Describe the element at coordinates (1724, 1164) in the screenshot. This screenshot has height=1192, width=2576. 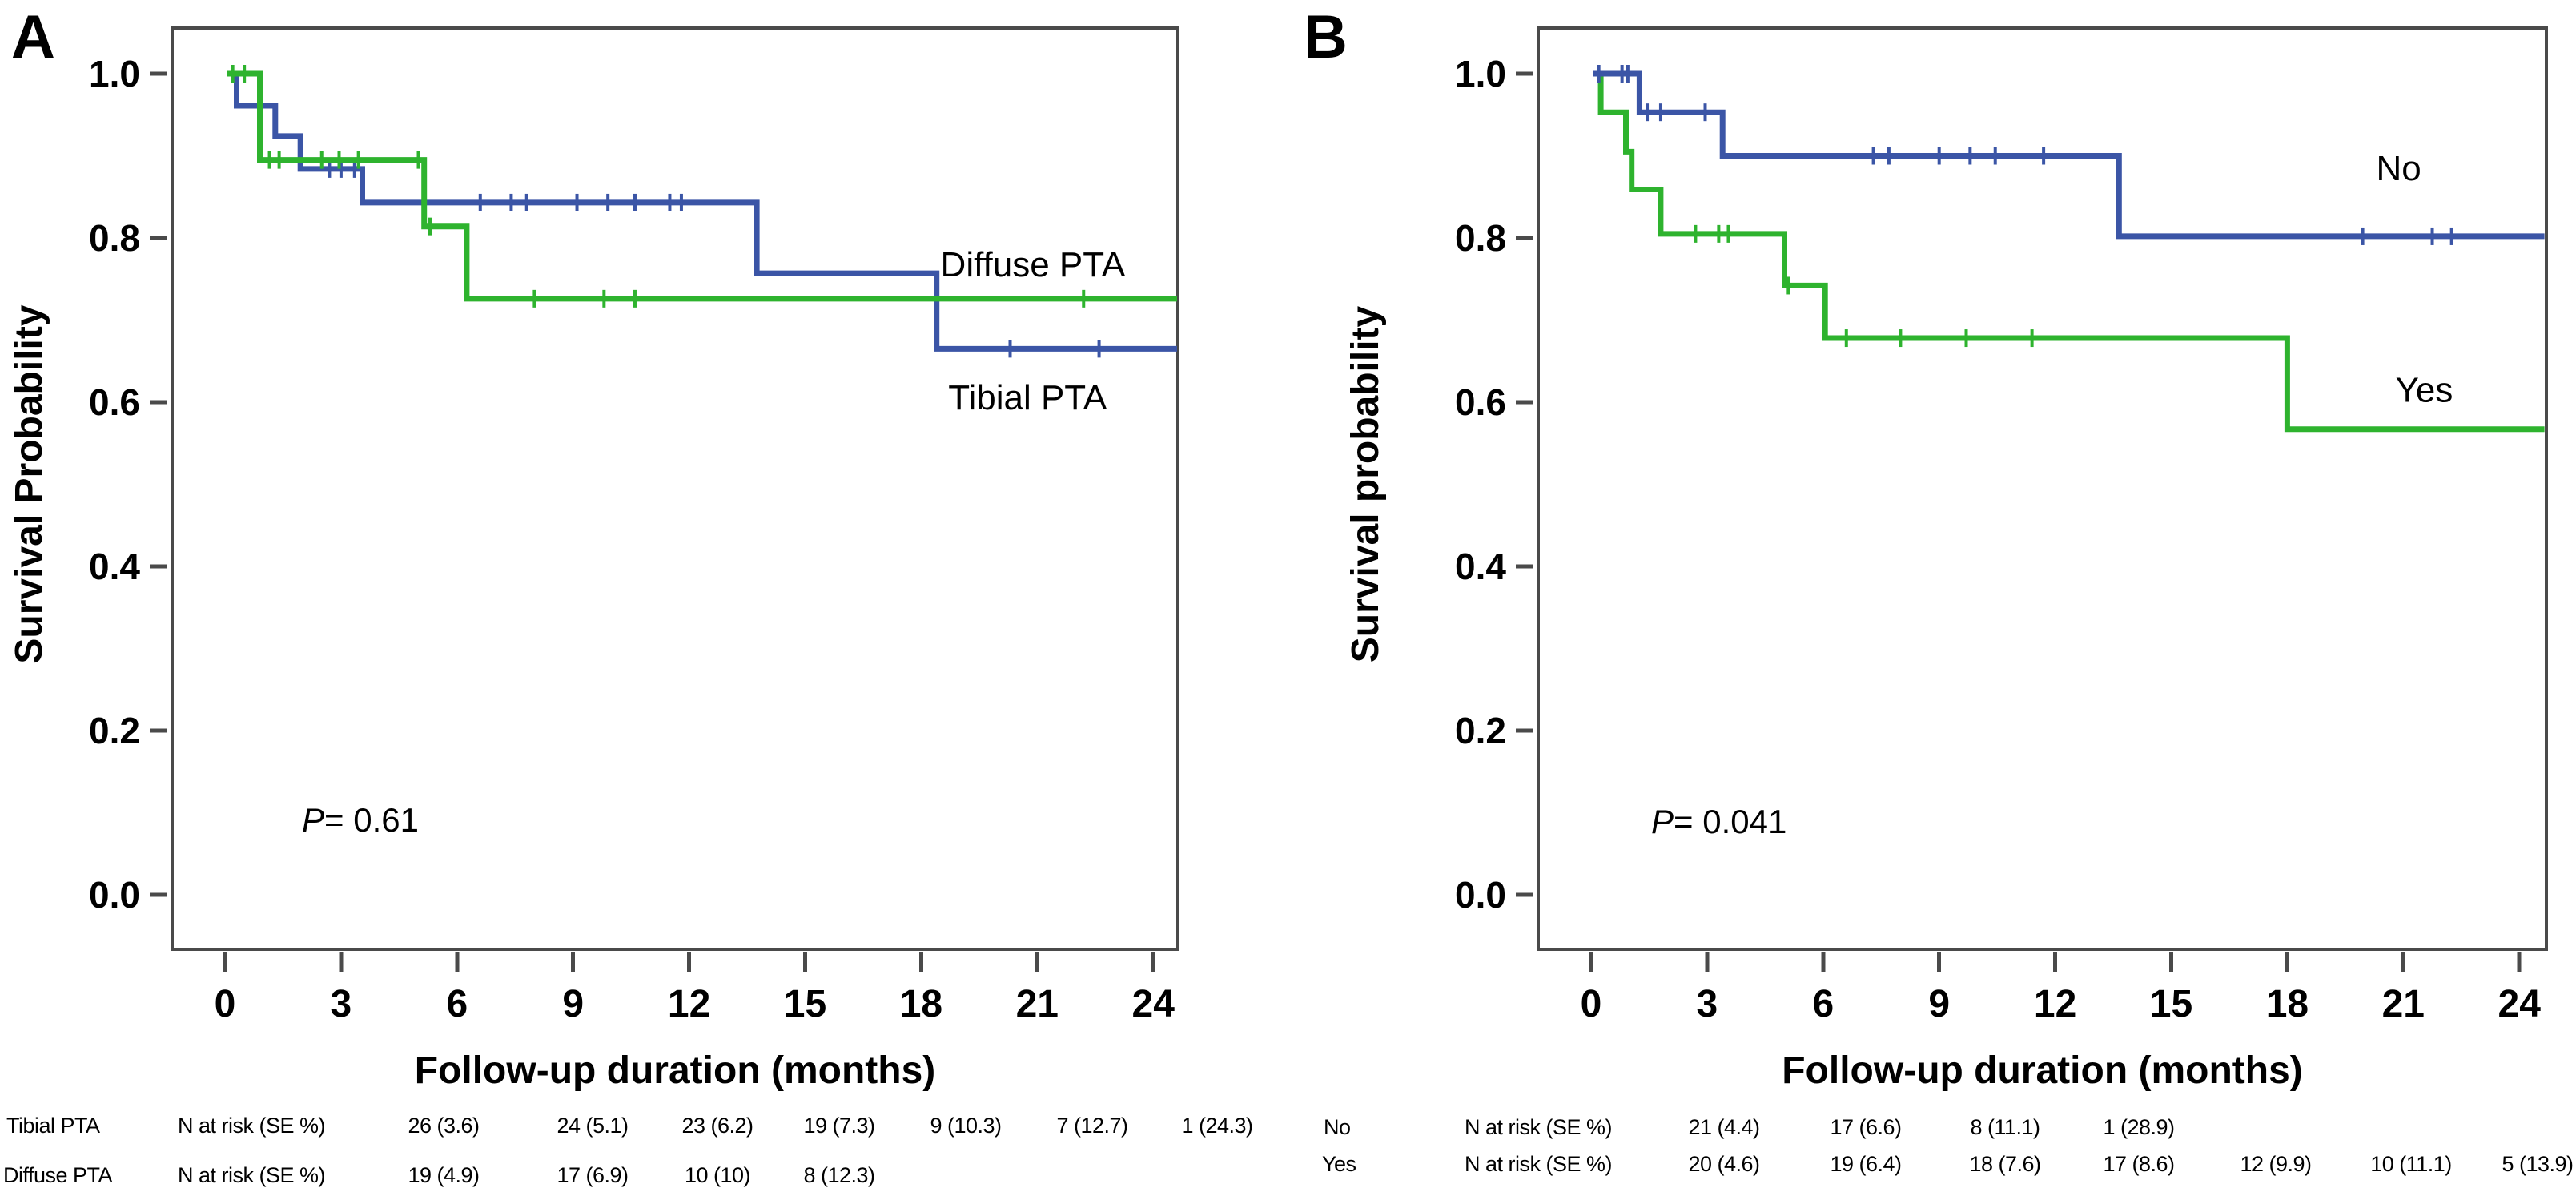
I see `at-risk-cell: 20 (4.6)` at that location.